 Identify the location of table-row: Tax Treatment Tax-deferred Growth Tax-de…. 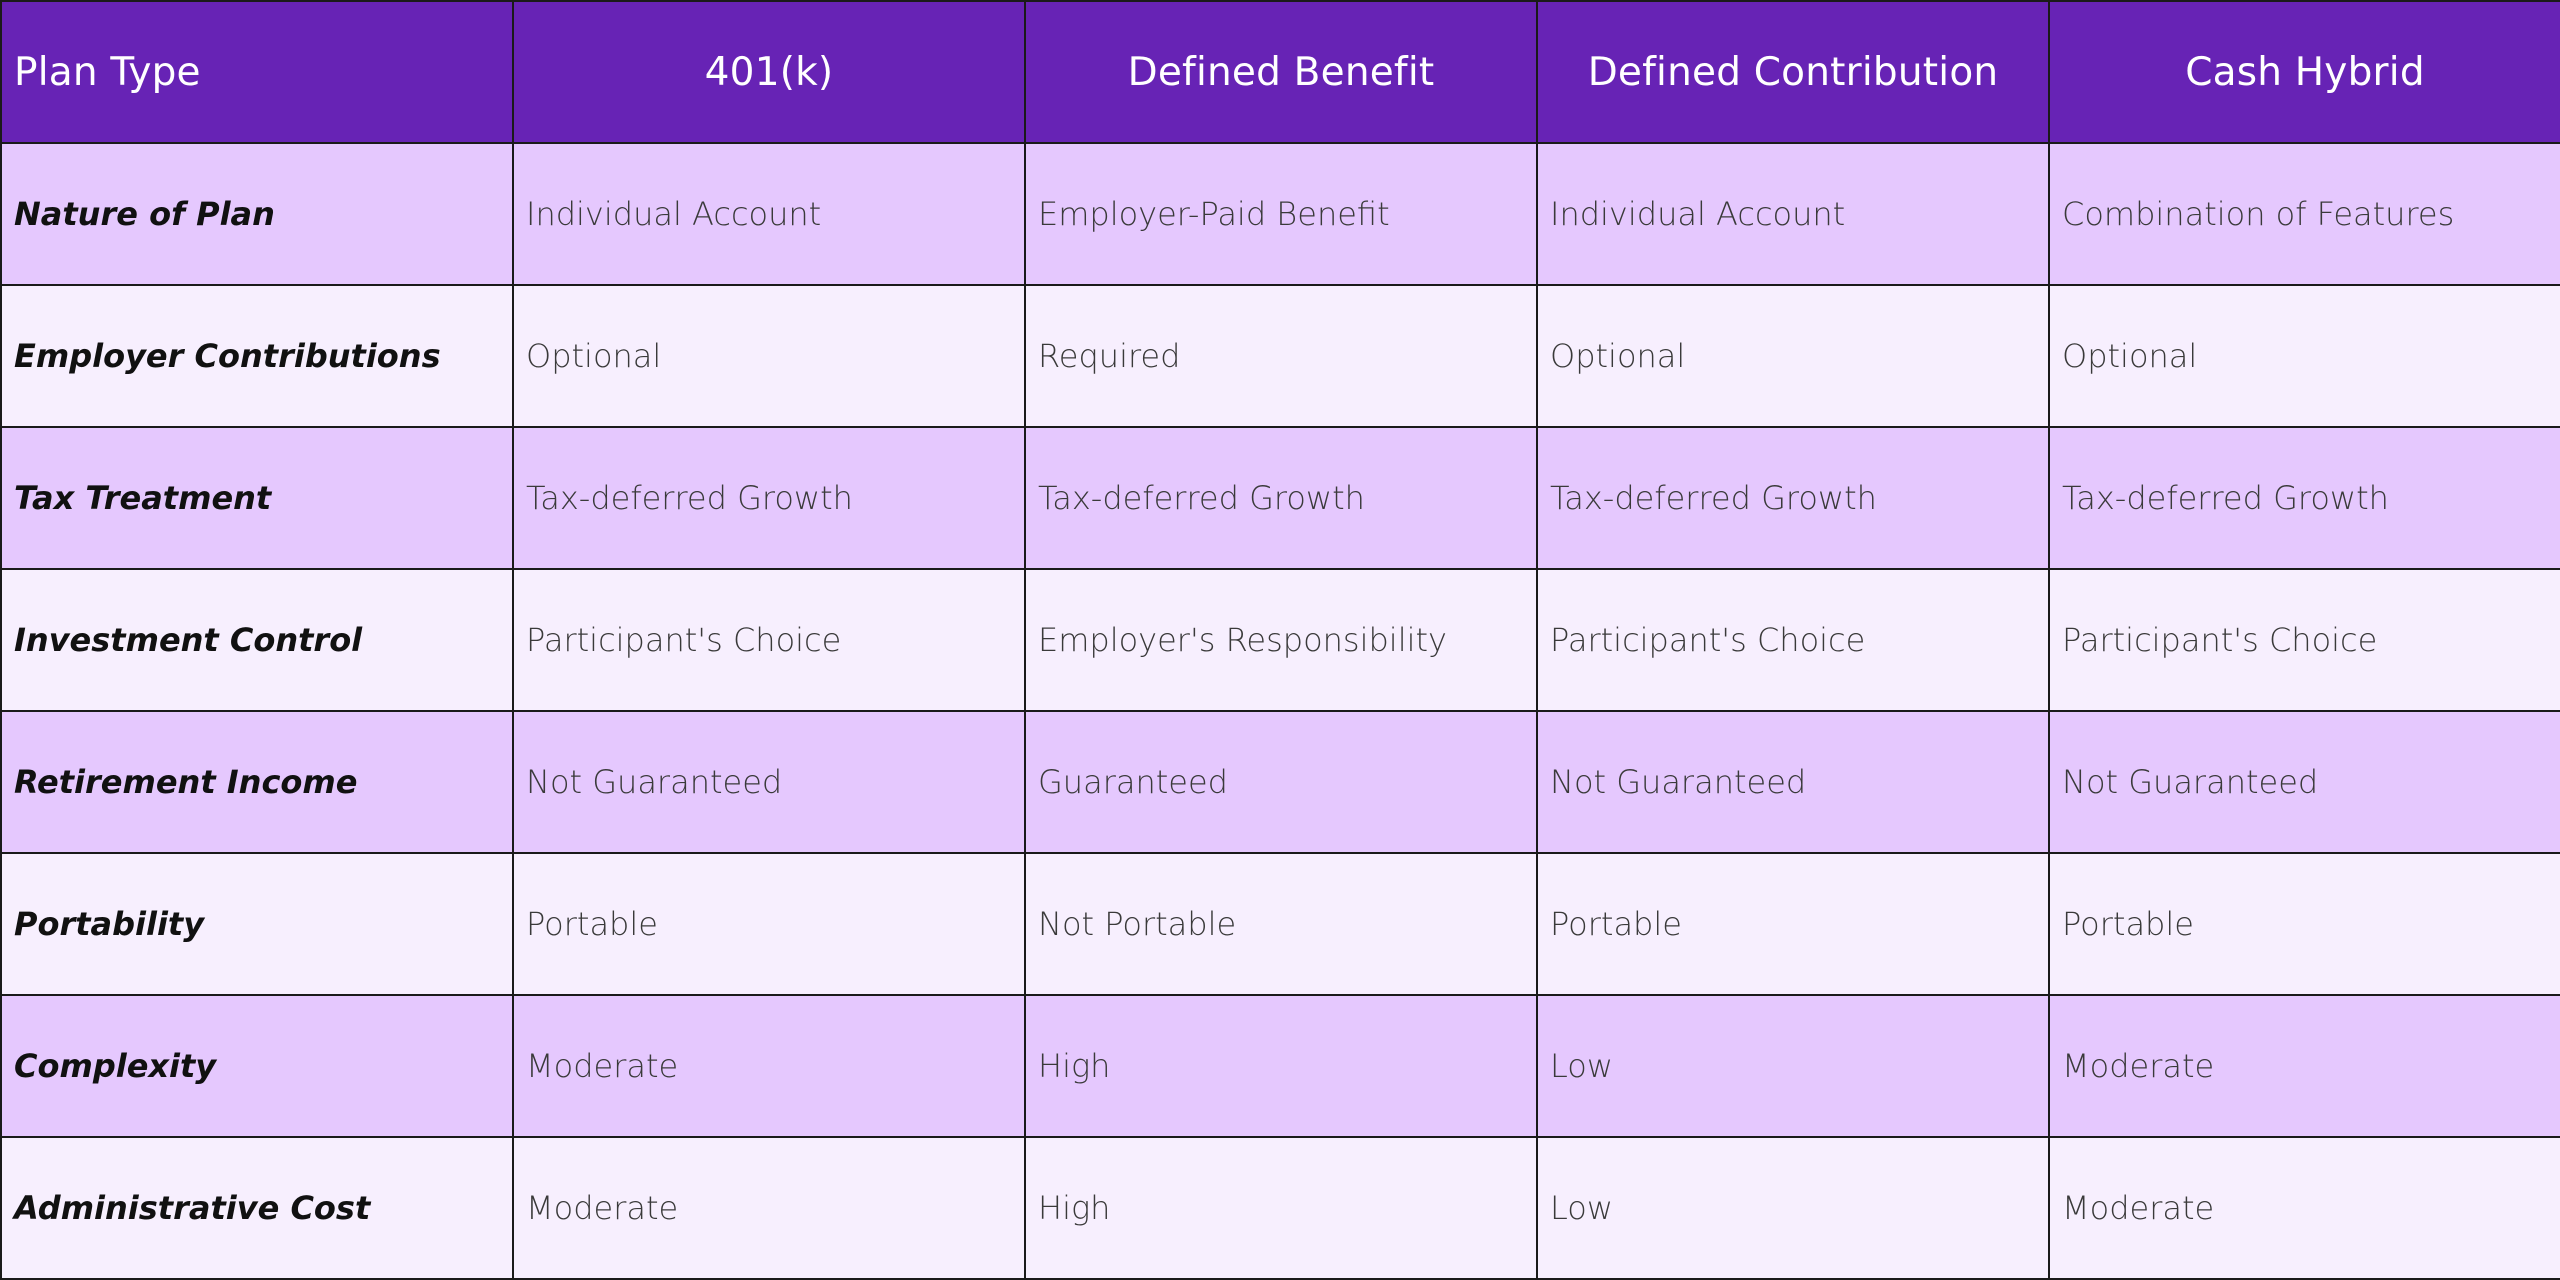
(1280, 498).